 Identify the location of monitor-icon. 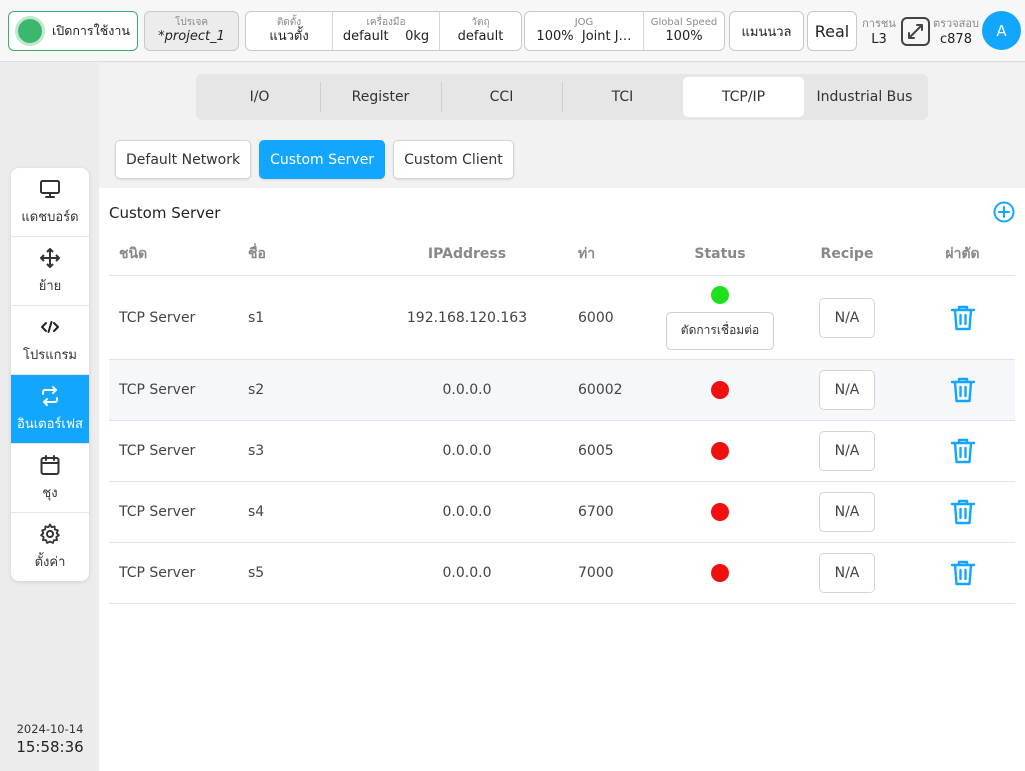
(50, 188).